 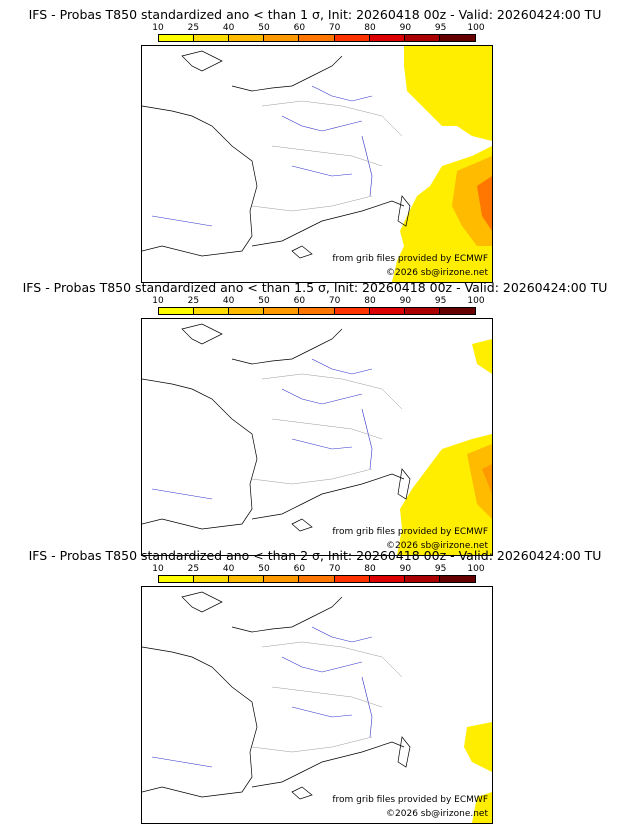 I want to click on coast-island, so click(x=302, y=525).